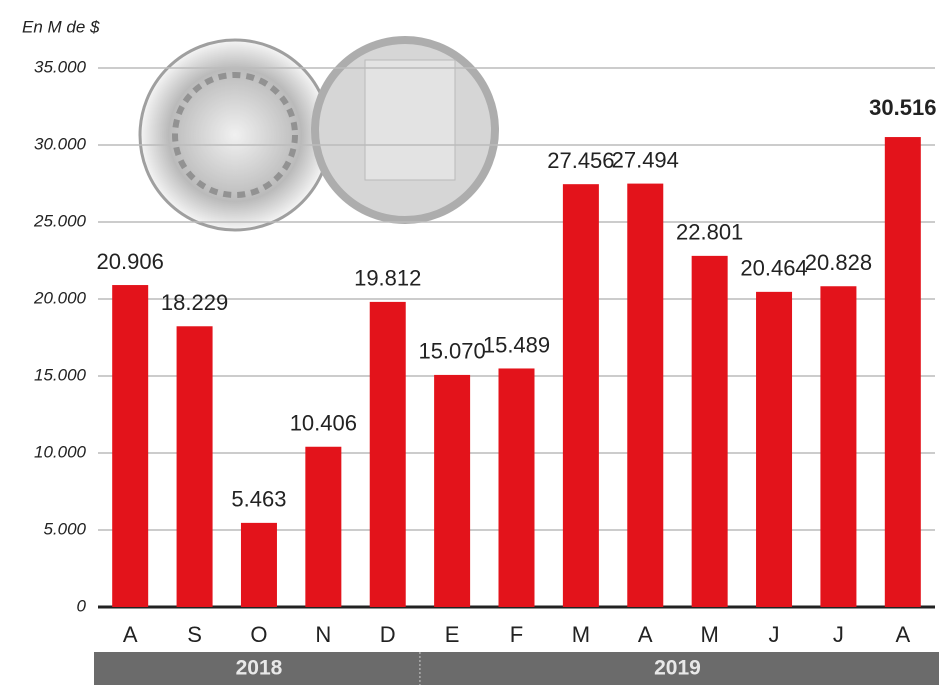 The image size is (942, 685). I want to click on y-tick-label: 35.000, so click(60, 66).